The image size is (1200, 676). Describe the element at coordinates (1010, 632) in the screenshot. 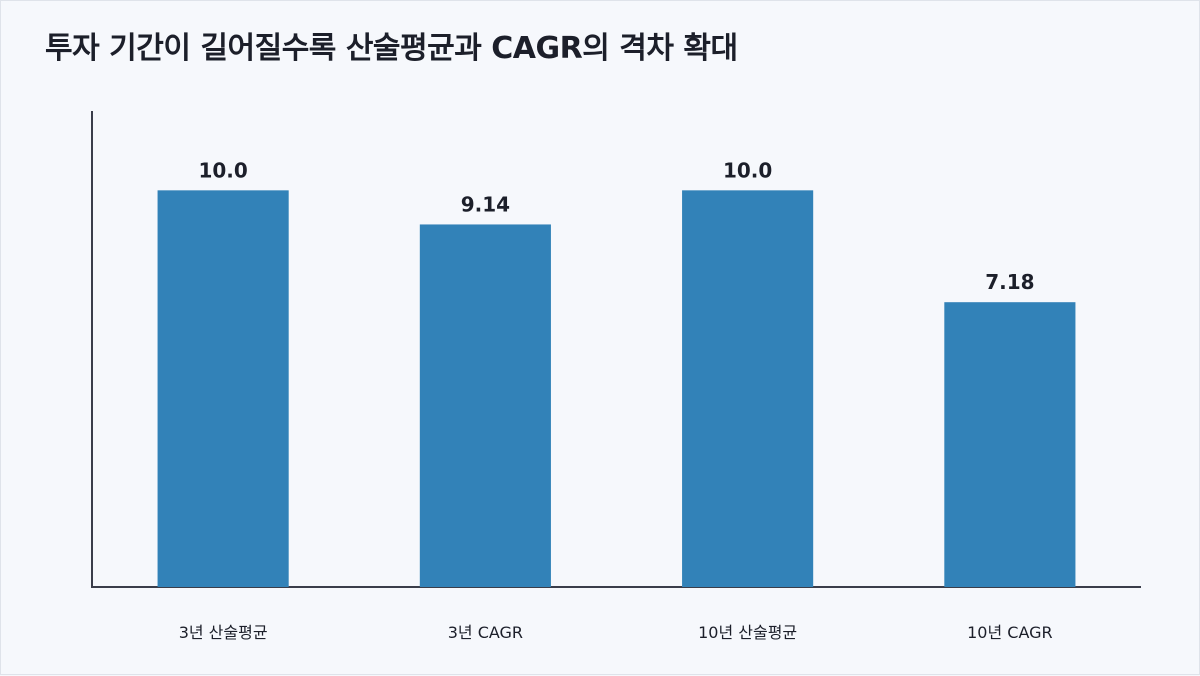

I see `x-tick-label-4: 10년 CAGR` at that location.